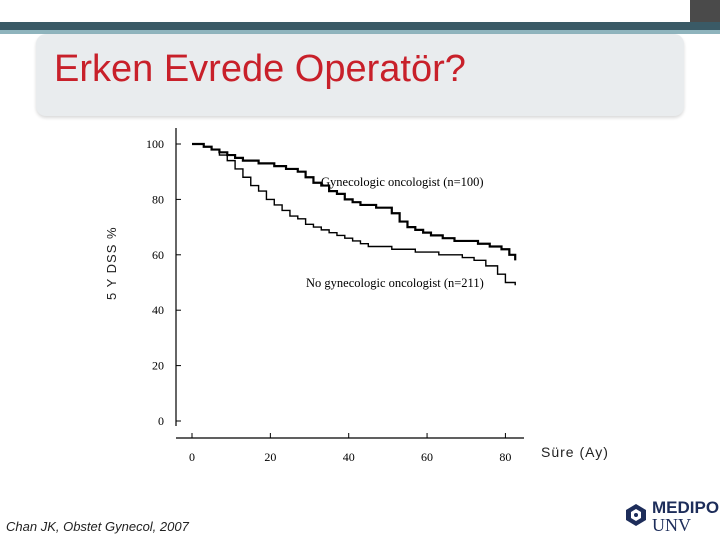 Image resolution: width=720 pixels, height=540 pixels. What do you see at coordinates (158, 199) in the screenshot?
I see `y-tick-label: 80` at bounding box center [158, 199].